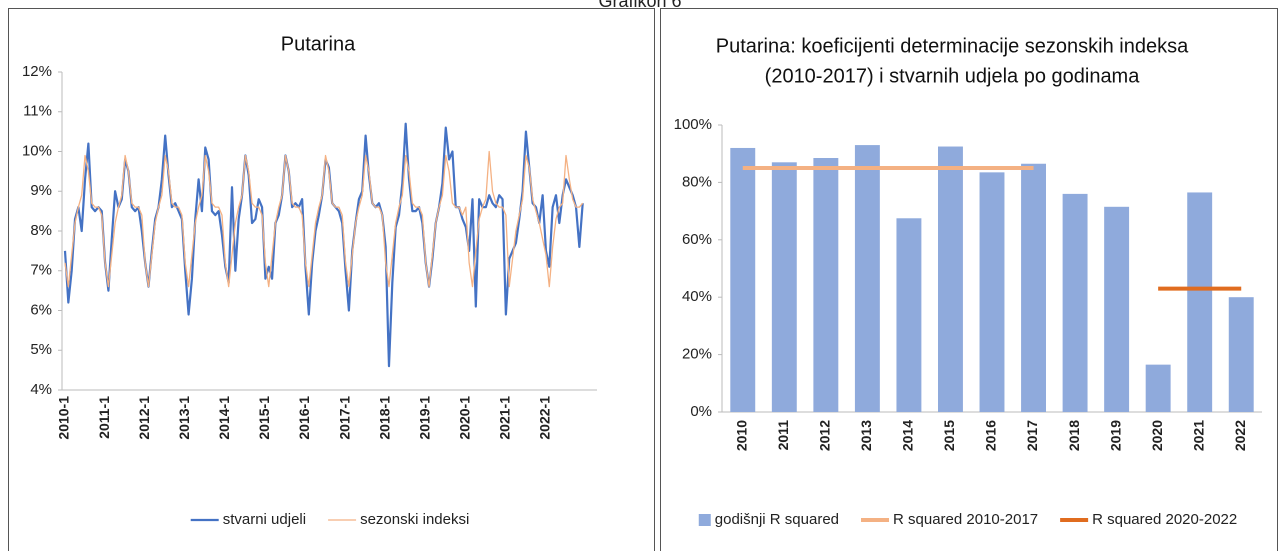 The height and width of the screenshot is (551, 1280). What do you see at coordinates (701, 411) in the screenshot?
I see `y-tick-label: 0%` at bounding box center [701, 411].